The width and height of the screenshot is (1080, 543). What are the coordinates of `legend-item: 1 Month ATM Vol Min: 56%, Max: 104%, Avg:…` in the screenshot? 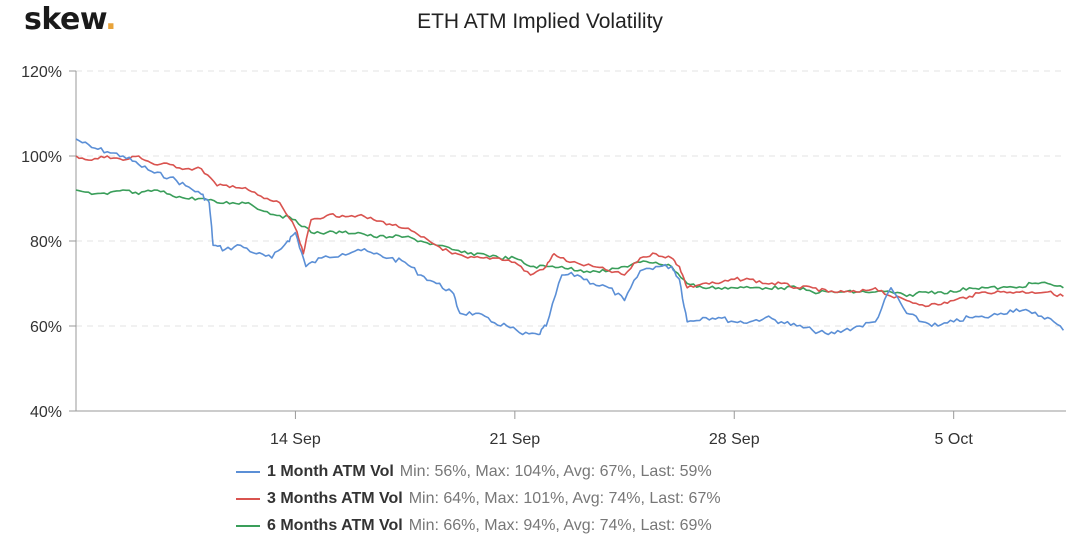 It's located at (478, 471).